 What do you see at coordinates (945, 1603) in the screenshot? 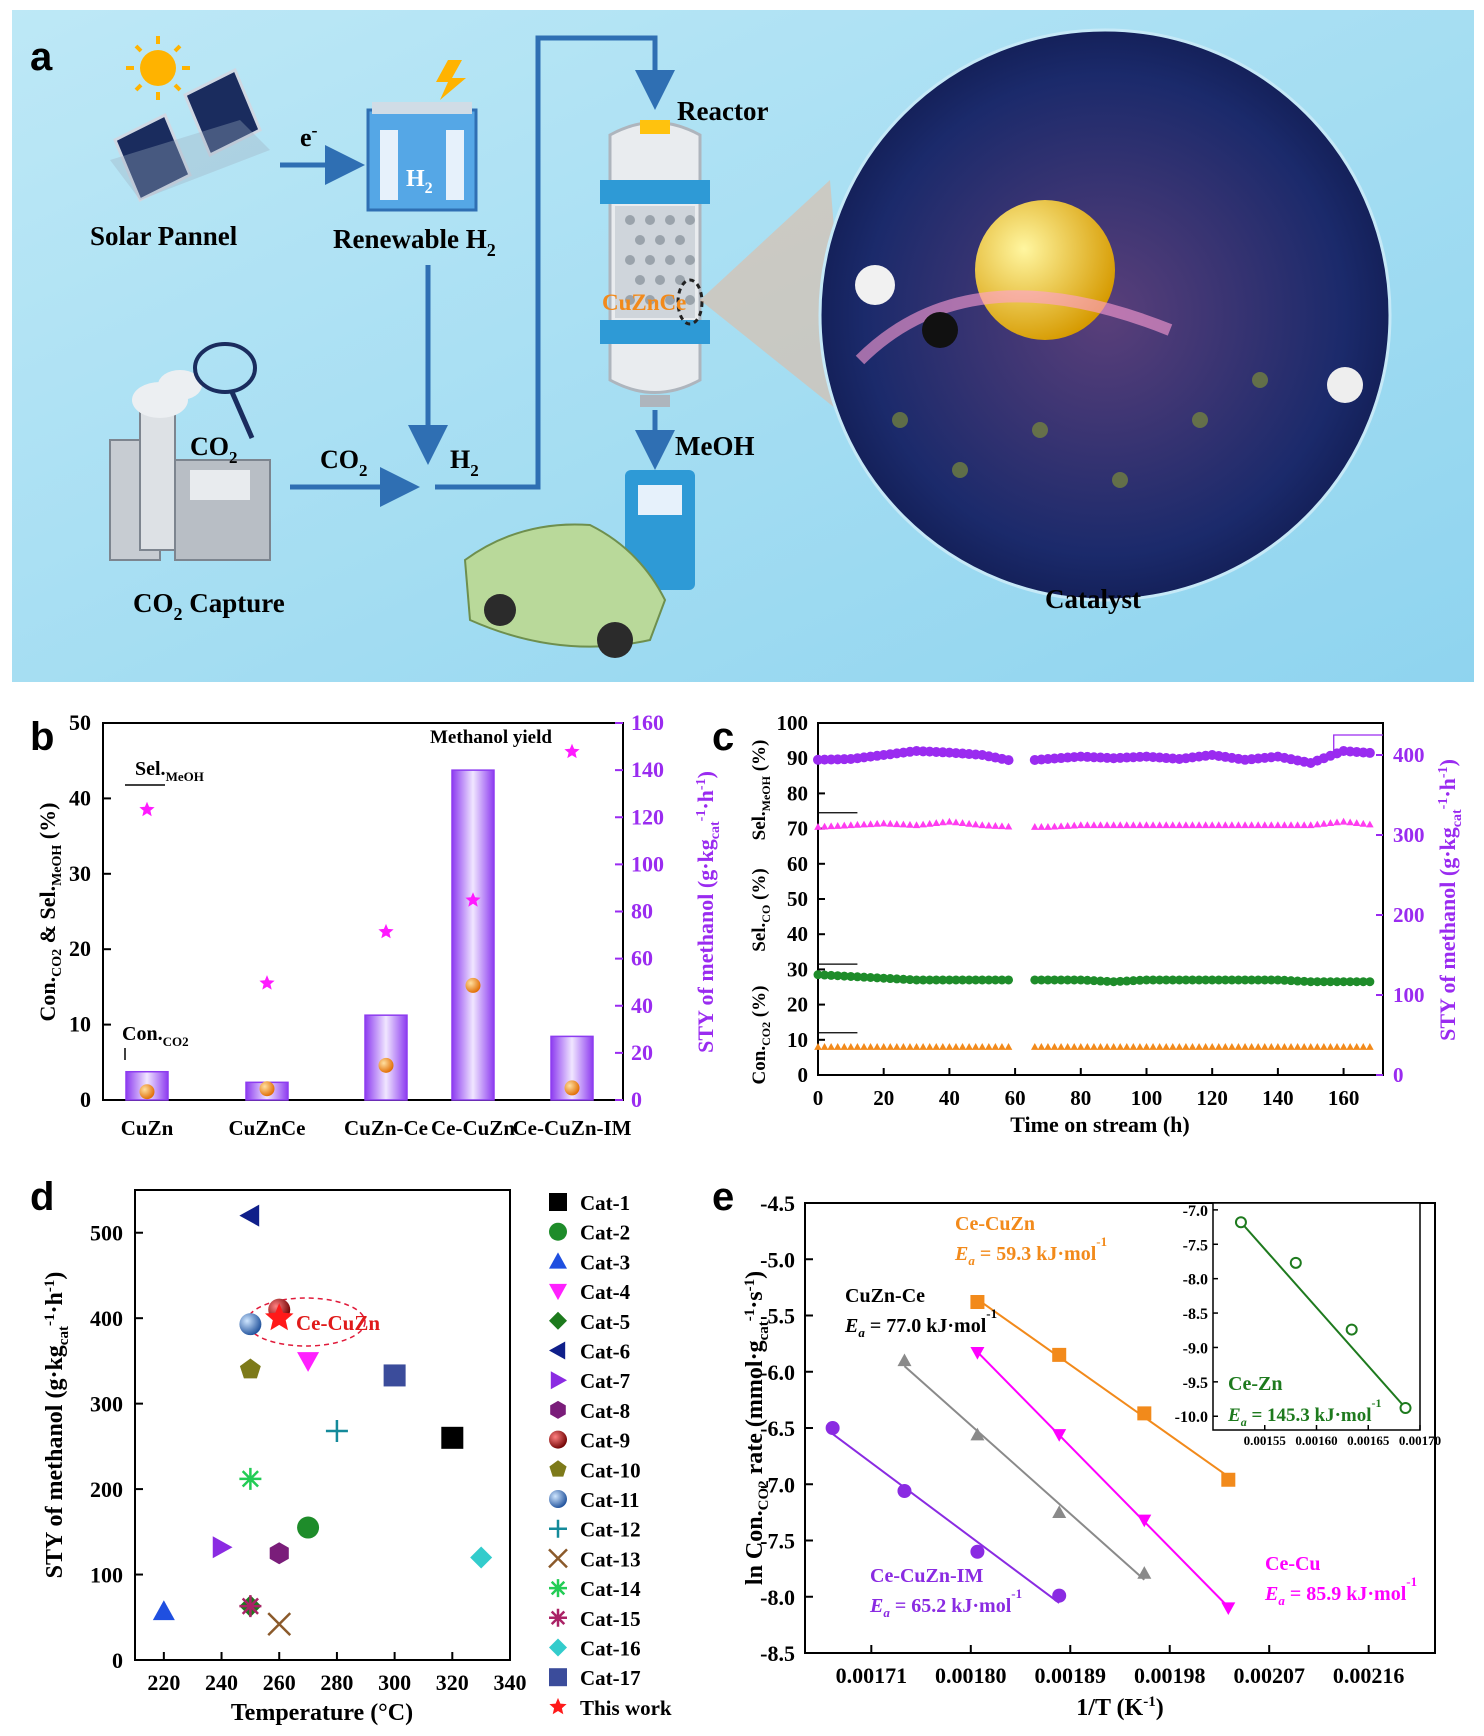
I see `e-ea-ce-cuzn-im: Ea = 65.2 kJ·mol-1` at bounding box center [945, 1603].